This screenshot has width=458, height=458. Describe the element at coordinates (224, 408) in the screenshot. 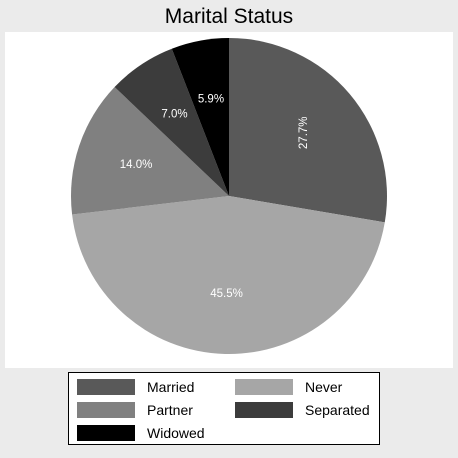

I see `legend: Married Never Partner Separated Widowed` at that location.